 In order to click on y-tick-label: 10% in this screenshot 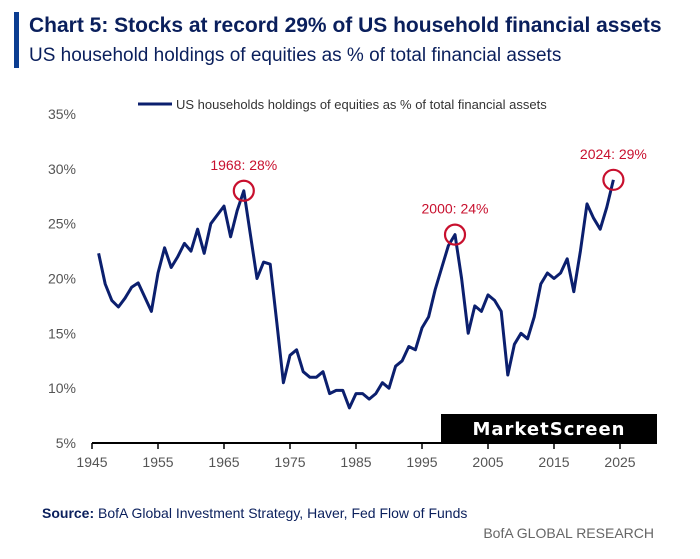, I will do `click(62, 388)`.